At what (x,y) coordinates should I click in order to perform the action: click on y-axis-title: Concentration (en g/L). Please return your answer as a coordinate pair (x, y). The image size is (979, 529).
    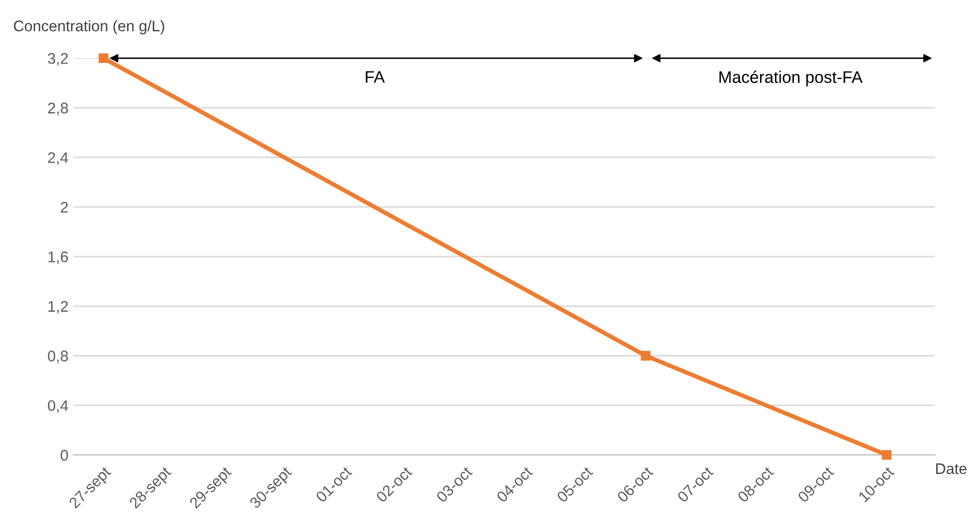
    Looking at the image, I should click on (89, 27).